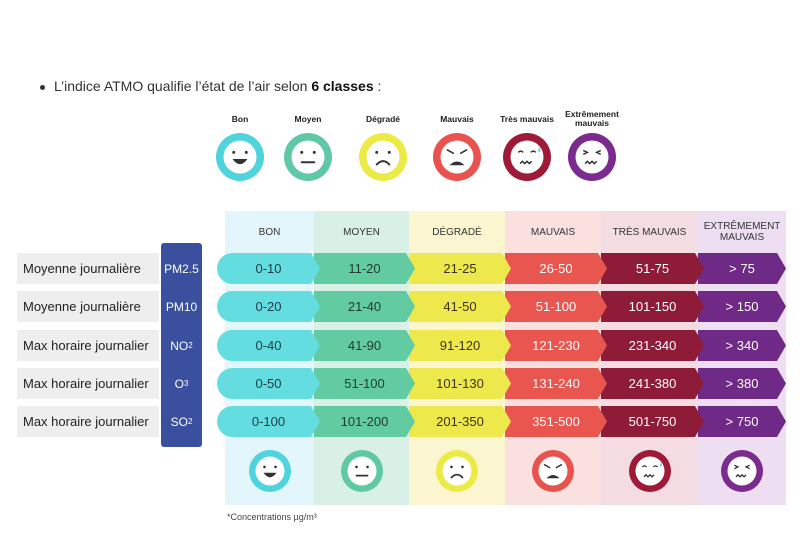  I want to click on pollutant-label: PM2.5, so click(181, 268).